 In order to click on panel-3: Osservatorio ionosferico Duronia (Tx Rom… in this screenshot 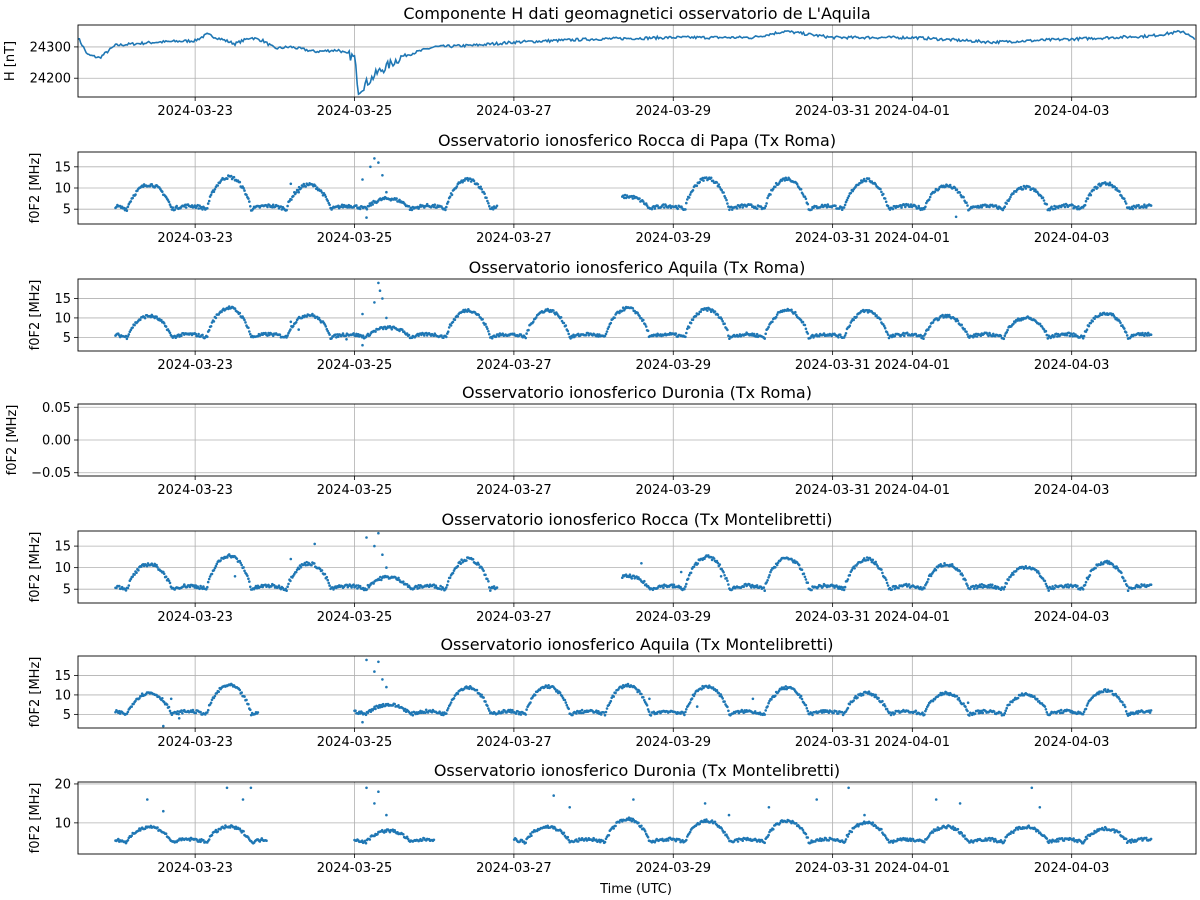, I will do `click(601, 440)`.